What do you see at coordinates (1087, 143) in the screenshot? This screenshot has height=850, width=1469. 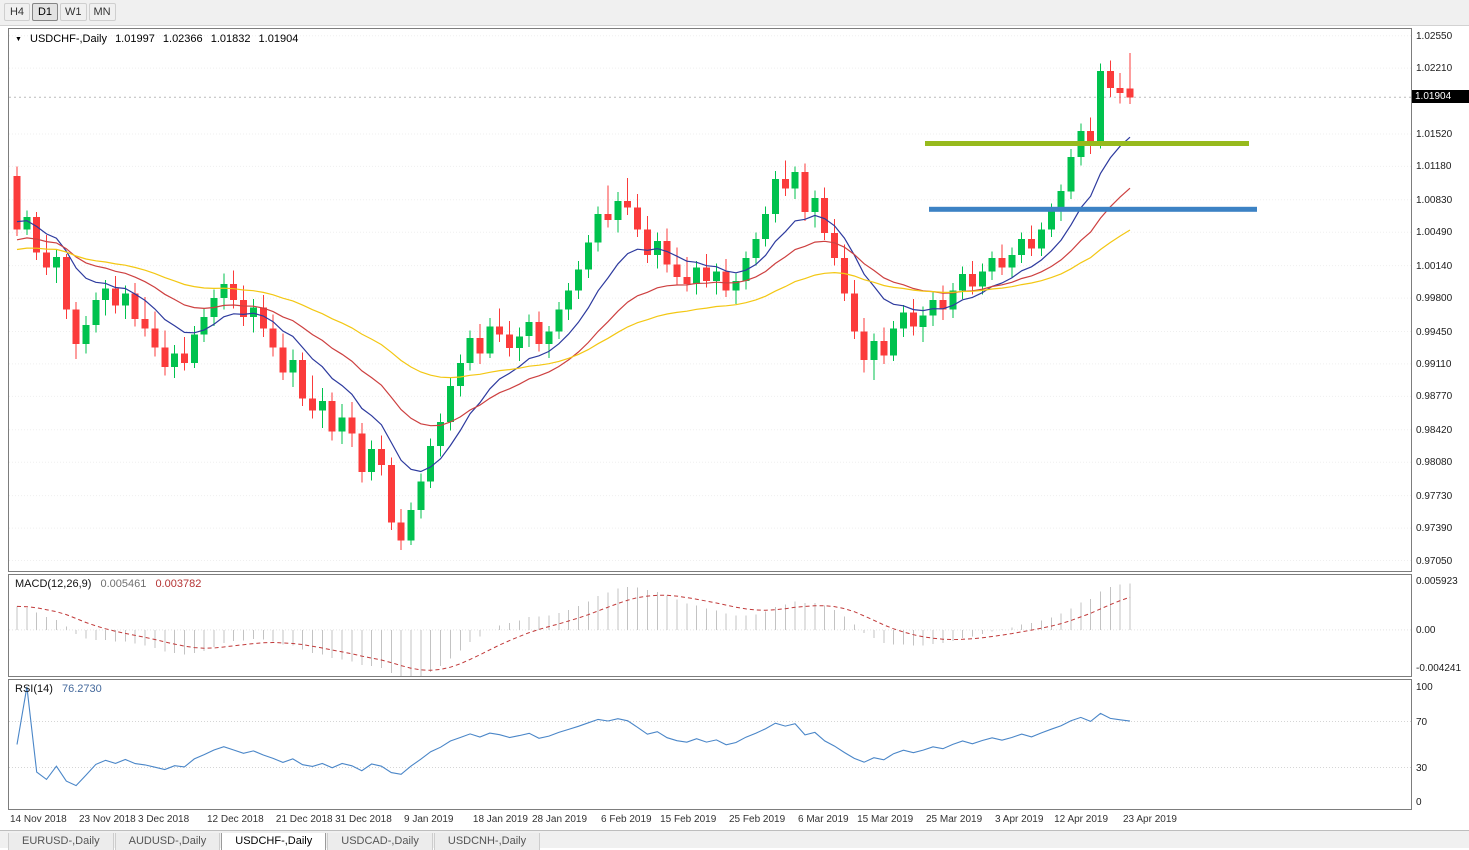 I see `resistance-line` at bounding box center [1087, 143].